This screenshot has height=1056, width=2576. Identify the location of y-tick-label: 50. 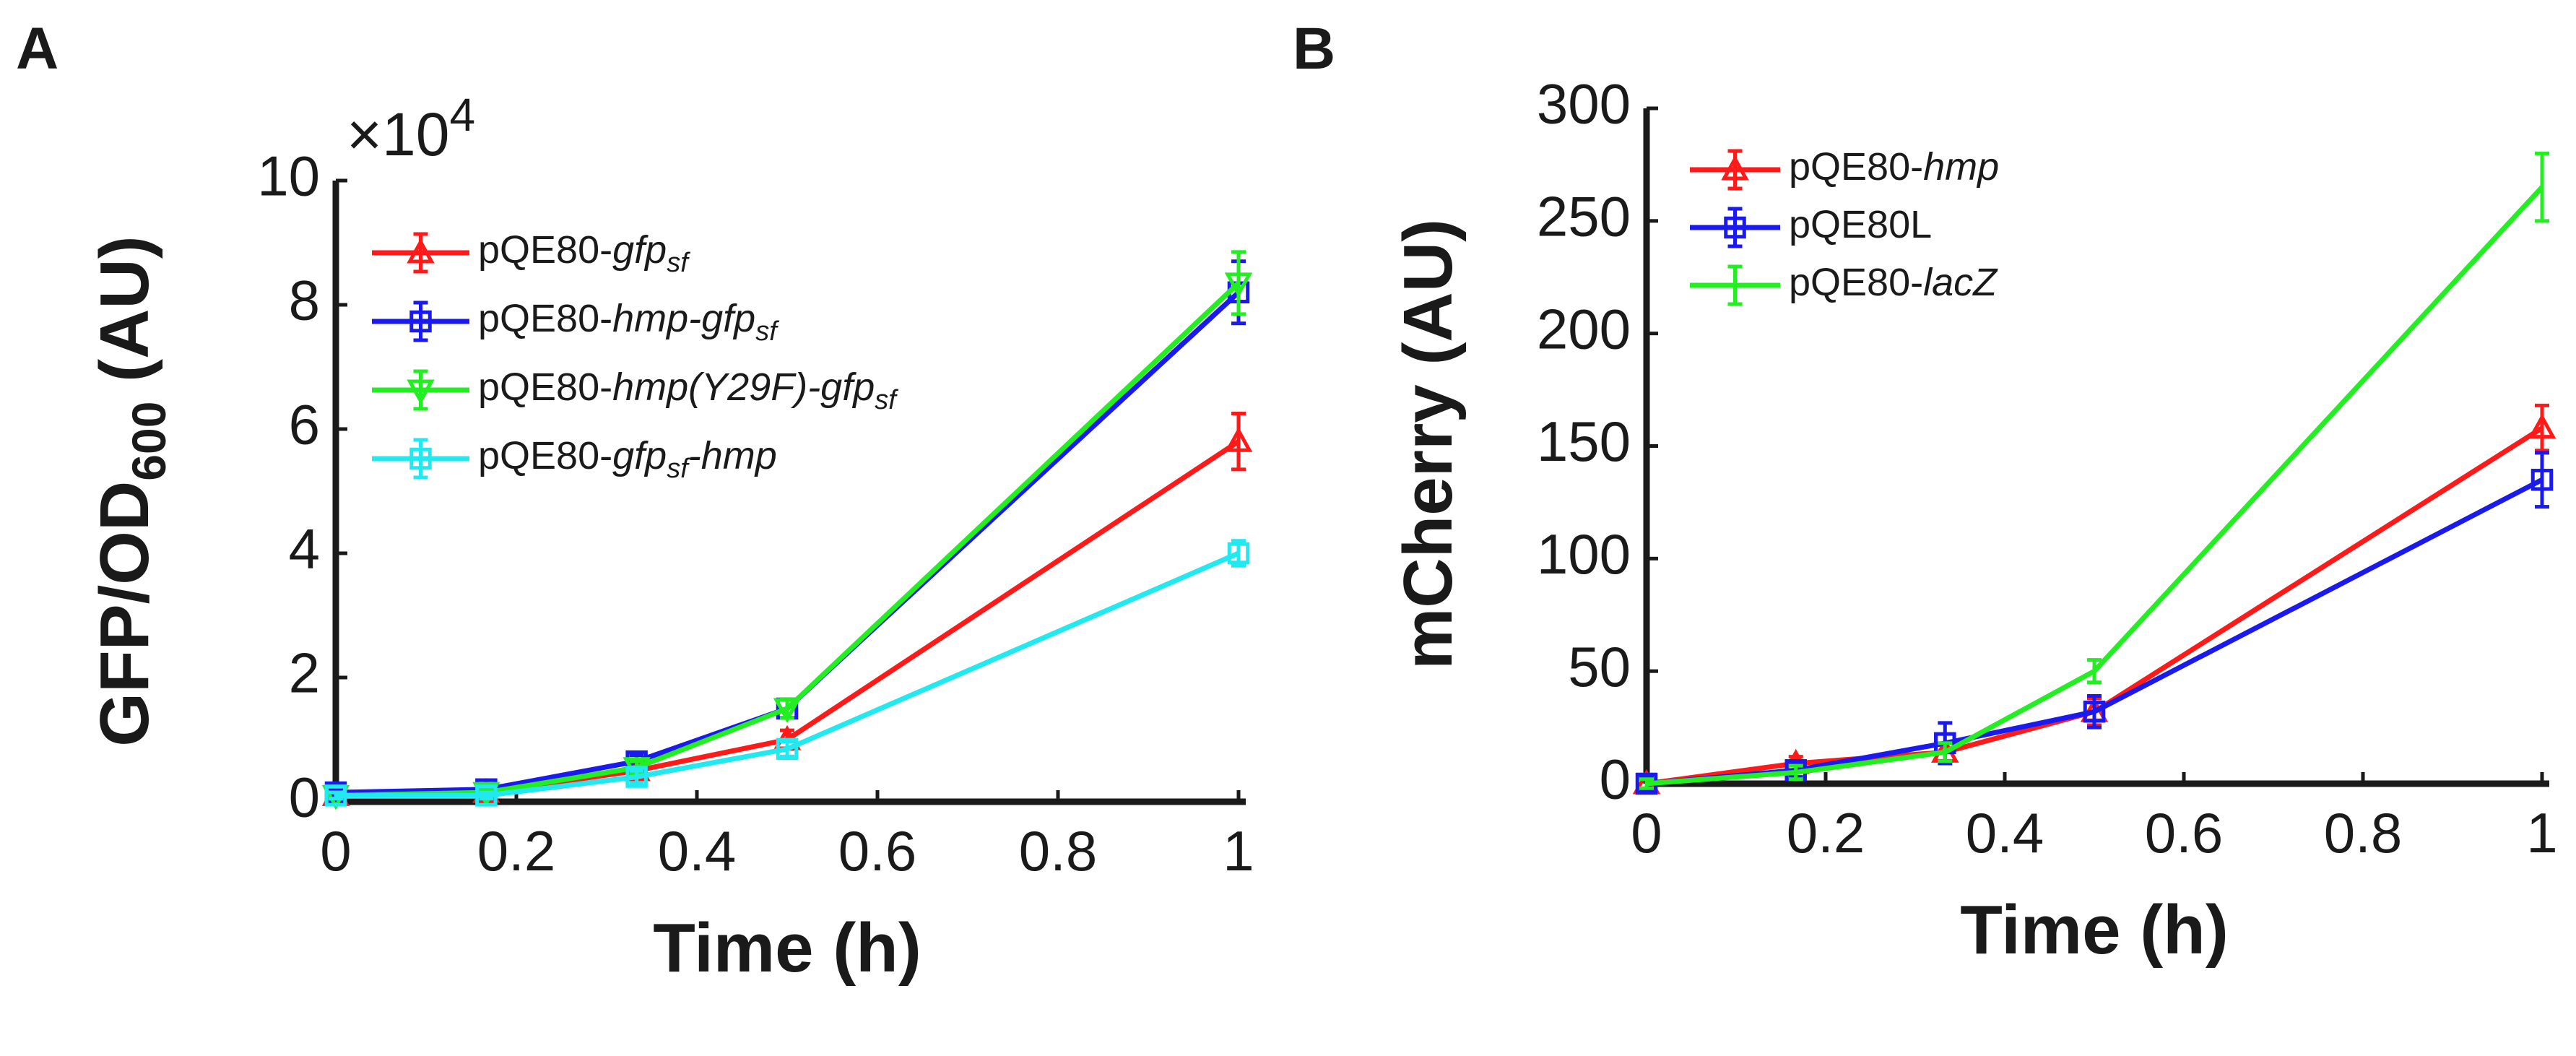
(1599, 666).